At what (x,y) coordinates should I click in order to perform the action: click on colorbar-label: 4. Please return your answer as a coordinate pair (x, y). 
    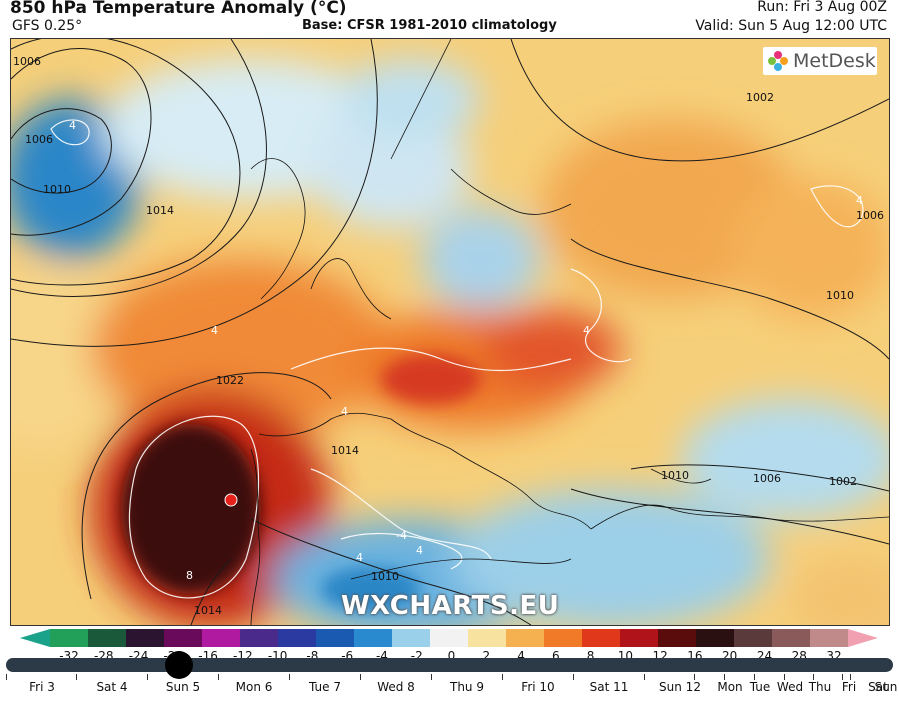
    Looking at the image, I should click on (521, 656).